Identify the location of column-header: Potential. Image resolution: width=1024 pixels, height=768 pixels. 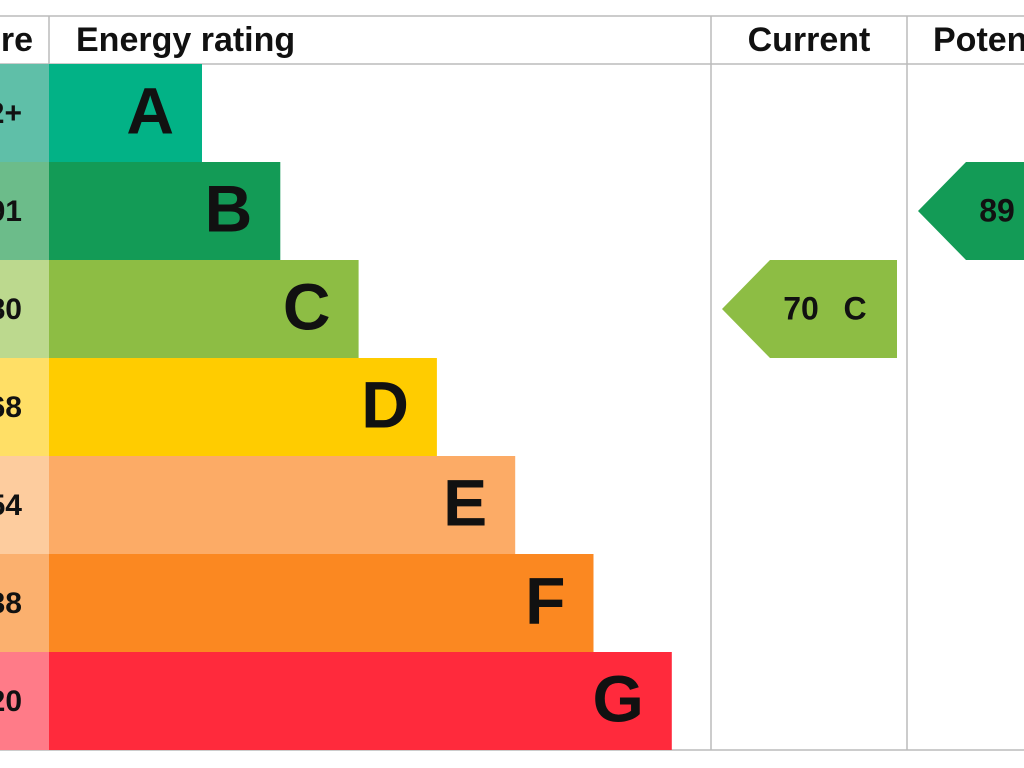
(978, 40).